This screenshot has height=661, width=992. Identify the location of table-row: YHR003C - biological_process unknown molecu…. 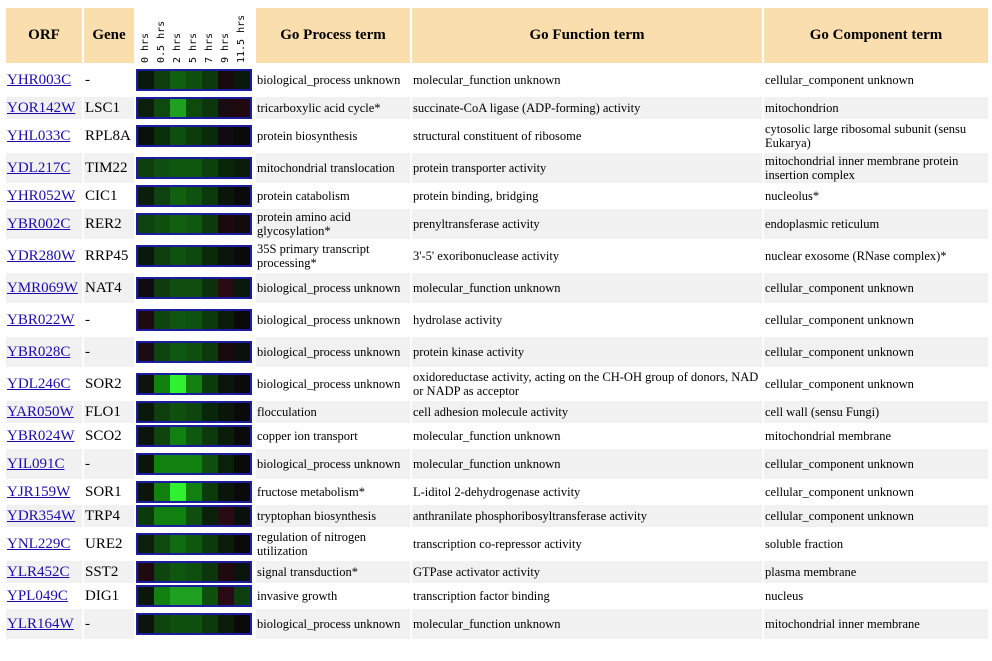
(497, 80).